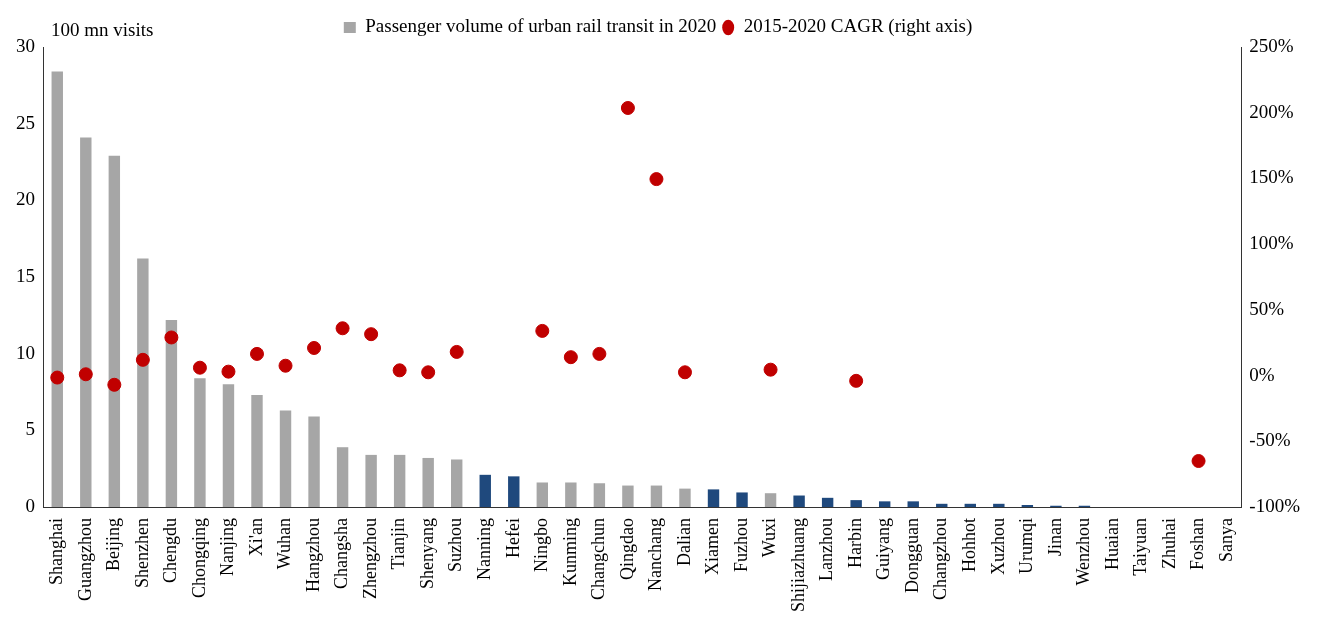  What do you see at coordinates (1271, 177) in the screenshot?
I see `y2-tick-label: 150%` at bounding box center [1271, 177].